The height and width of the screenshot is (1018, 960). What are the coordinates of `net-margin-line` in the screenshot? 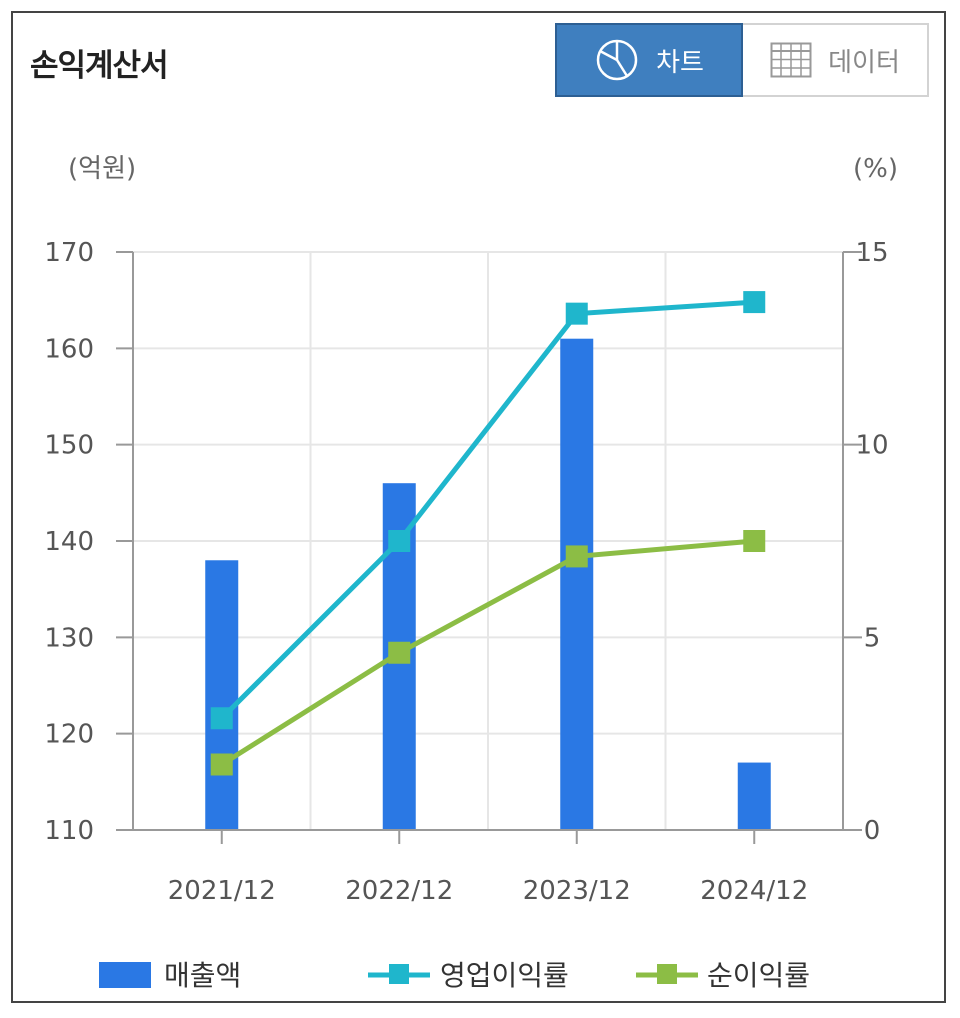 It's located at (487, 652).